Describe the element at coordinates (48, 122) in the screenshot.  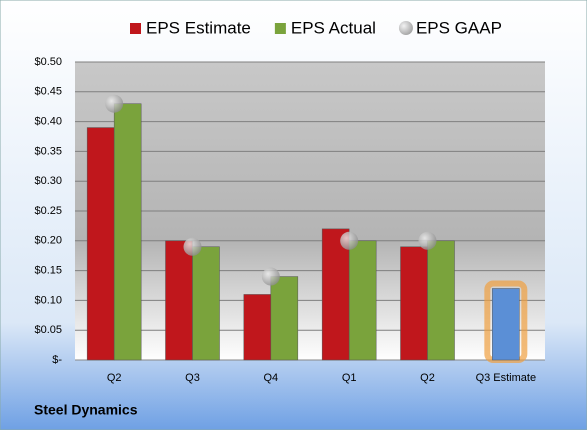
I see `y-tick-label: $0.40` at that location.